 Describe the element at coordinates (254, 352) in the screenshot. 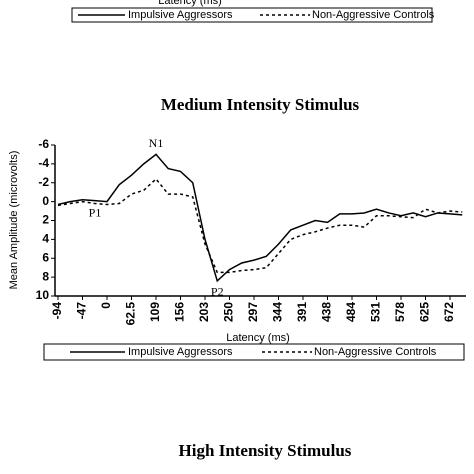

I see `legend-box` at that location.